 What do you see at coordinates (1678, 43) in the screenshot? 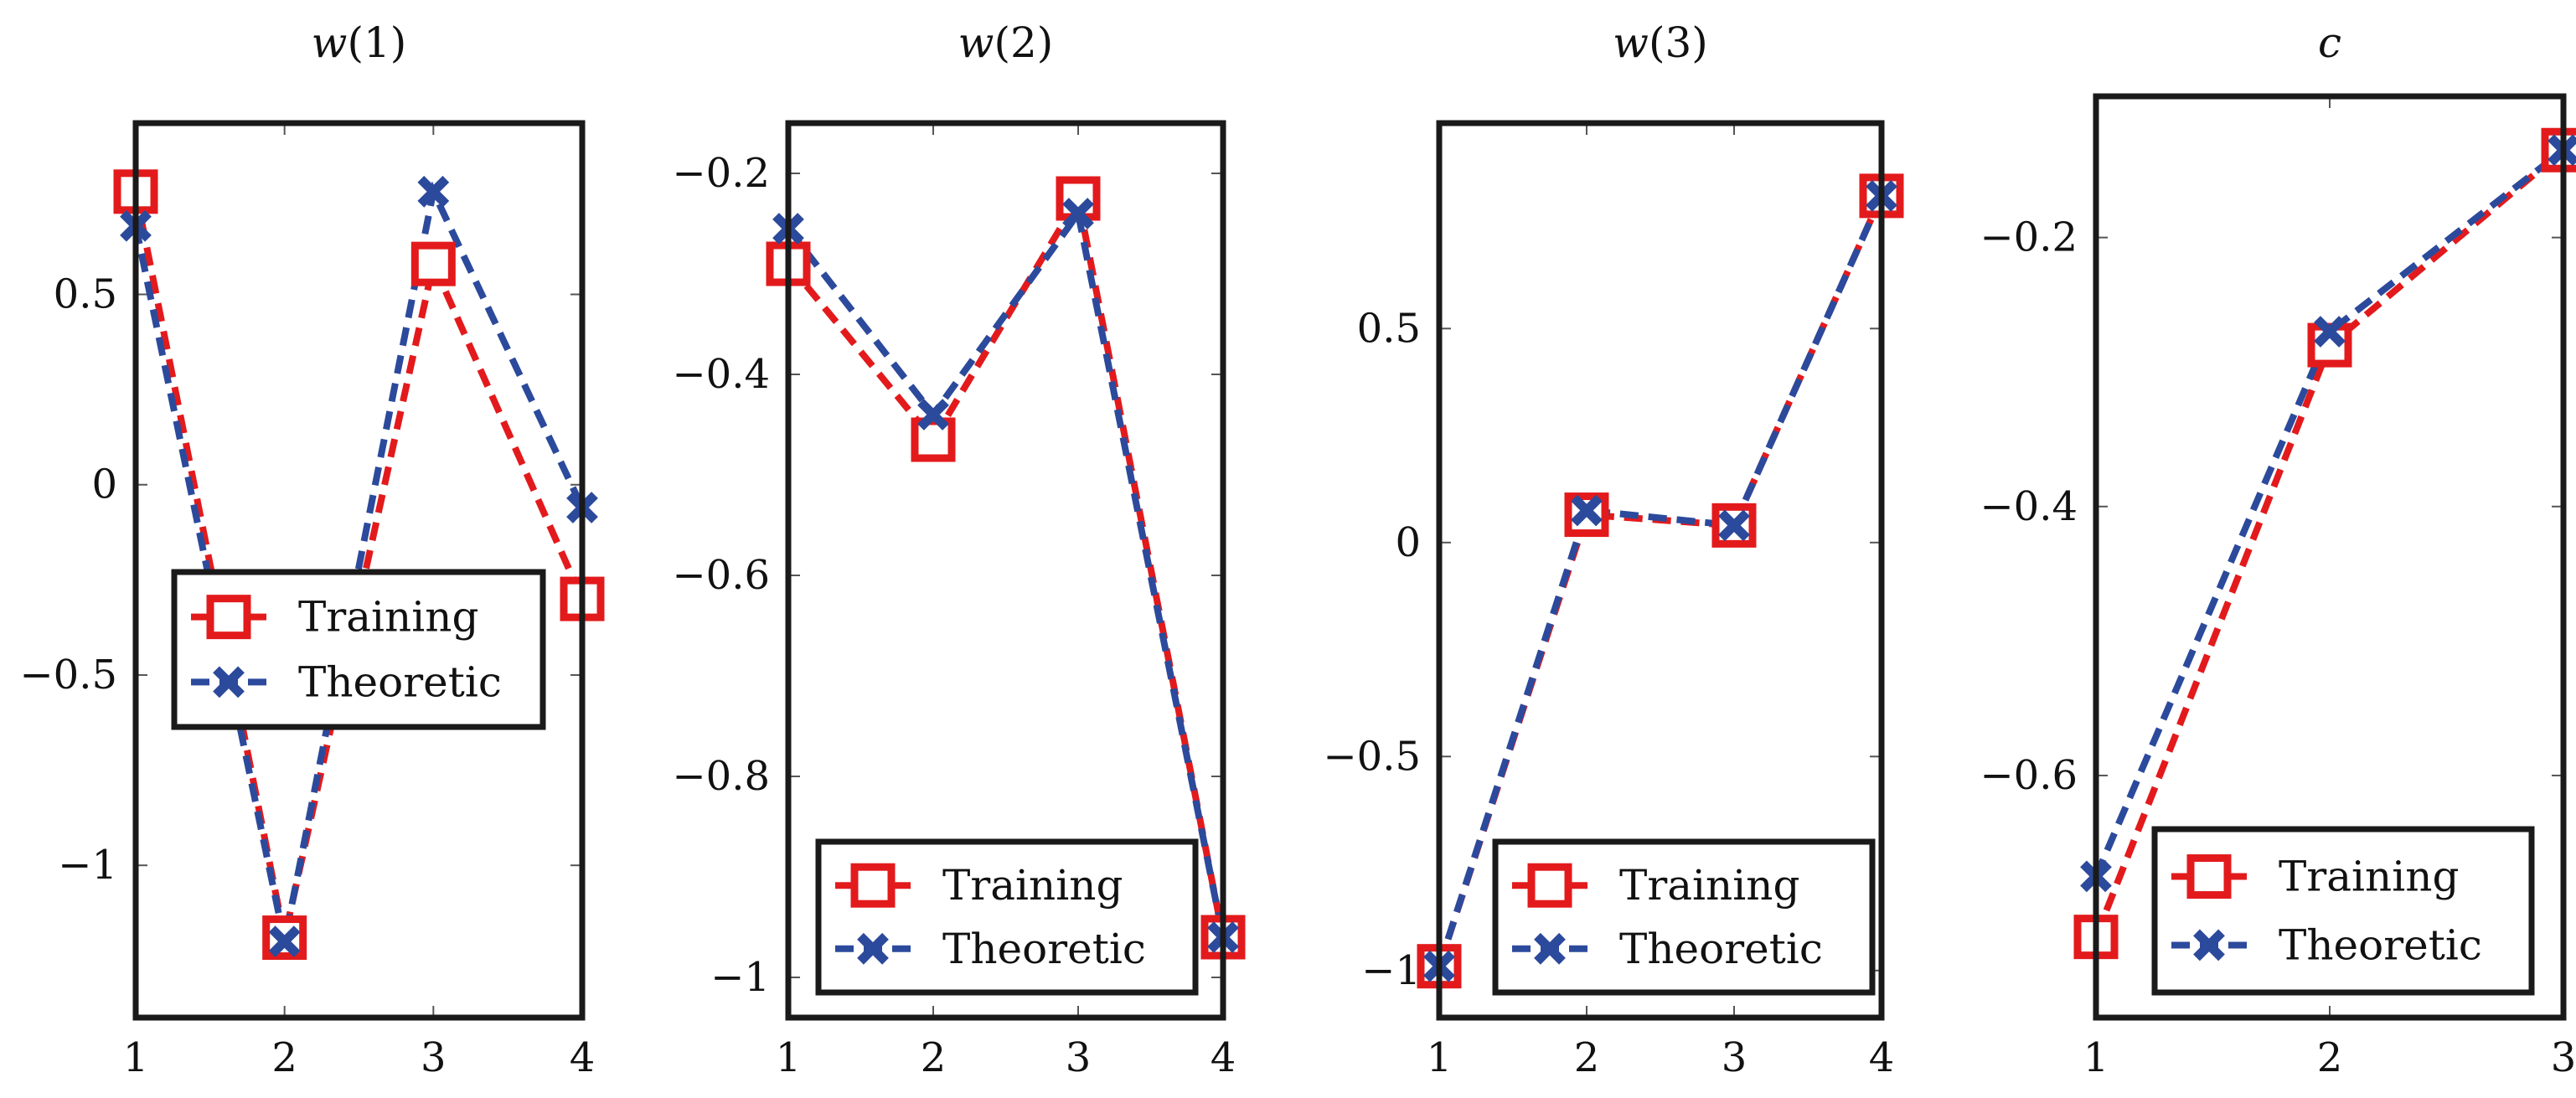
I see `panel-title-index: (3)` at bounding box center [1678, 43].